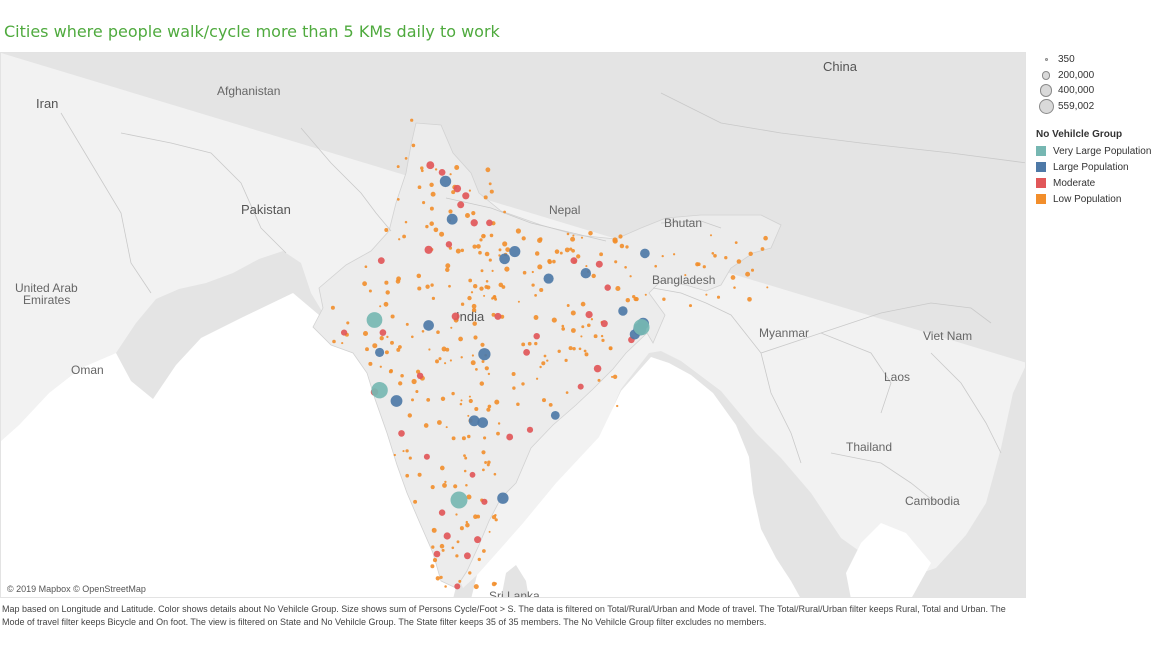  I want to click on color-legend-title: No Vehilcle Group, so click(1079, 134).